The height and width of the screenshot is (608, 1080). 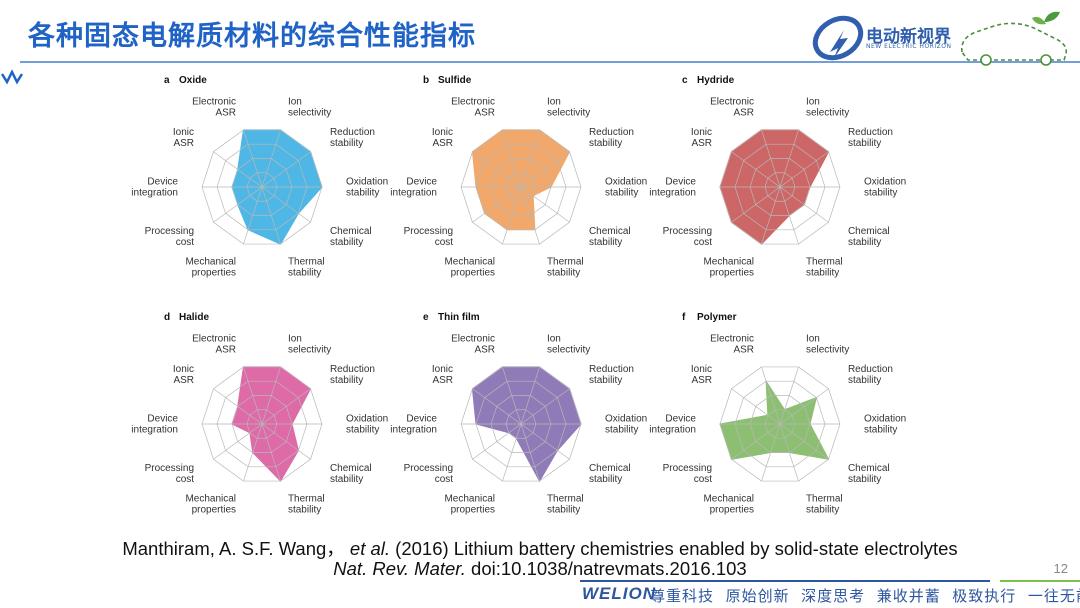 What do you see at coordinates (194, 317) in the screenshot?
I see `panel-title: Halide` at bounding box center [194, 317].